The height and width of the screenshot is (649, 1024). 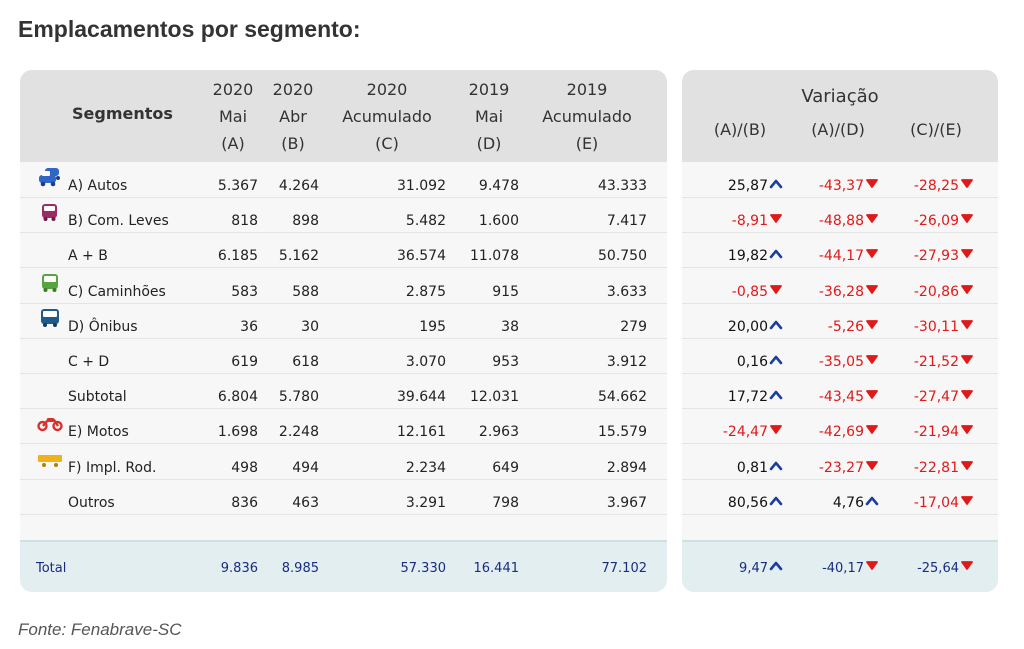 What do you see at coordinates (50, 318) in the screenshot?
I see `bus-icon` at bounding box center [50, 318].